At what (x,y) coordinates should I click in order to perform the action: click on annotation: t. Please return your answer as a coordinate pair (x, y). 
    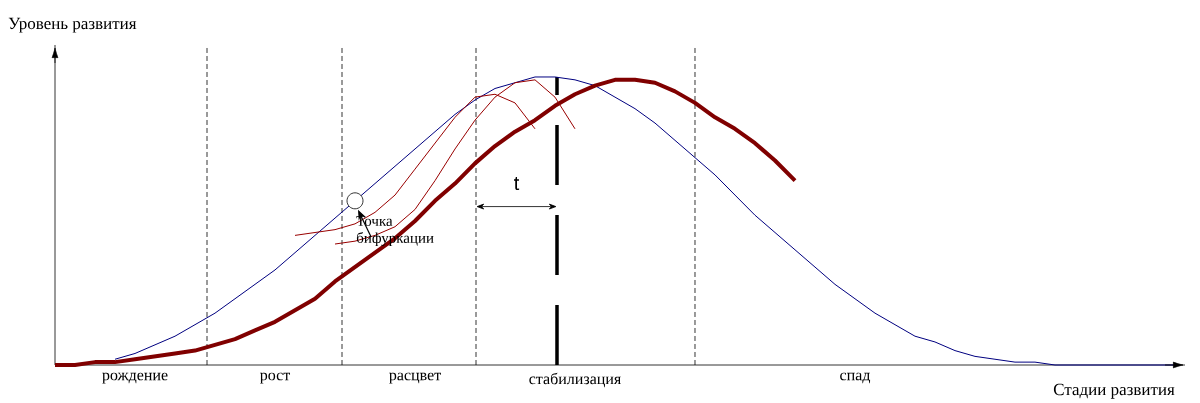
    Looking at the image, I should click on (517, 183).